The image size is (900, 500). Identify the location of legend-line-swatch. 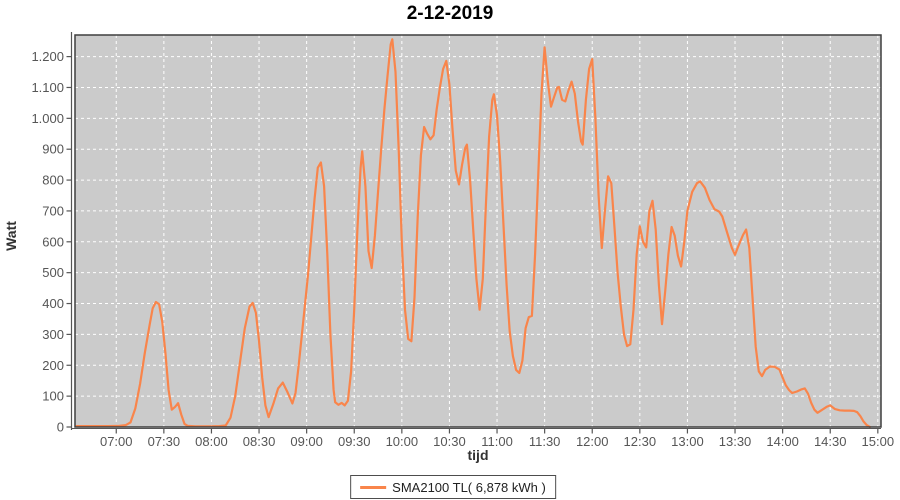
(373, 487).